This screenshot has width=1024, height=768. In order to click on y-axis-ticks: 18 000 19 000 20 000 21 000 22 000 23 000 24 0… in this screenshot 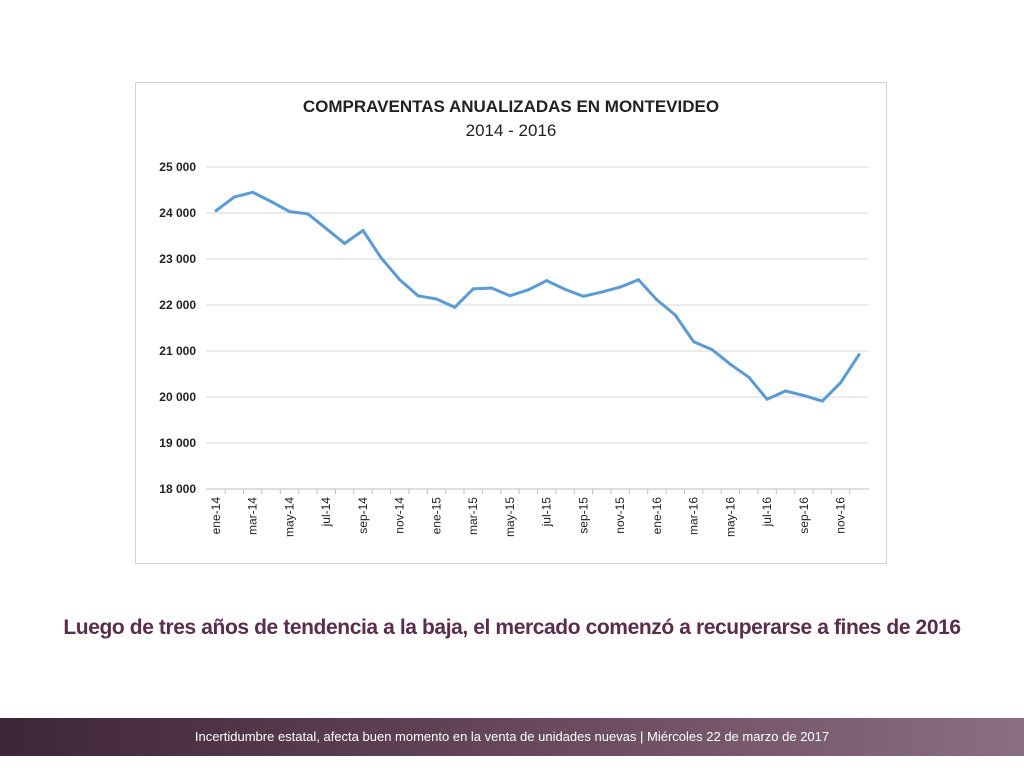, I will do `click(177, 328)`.